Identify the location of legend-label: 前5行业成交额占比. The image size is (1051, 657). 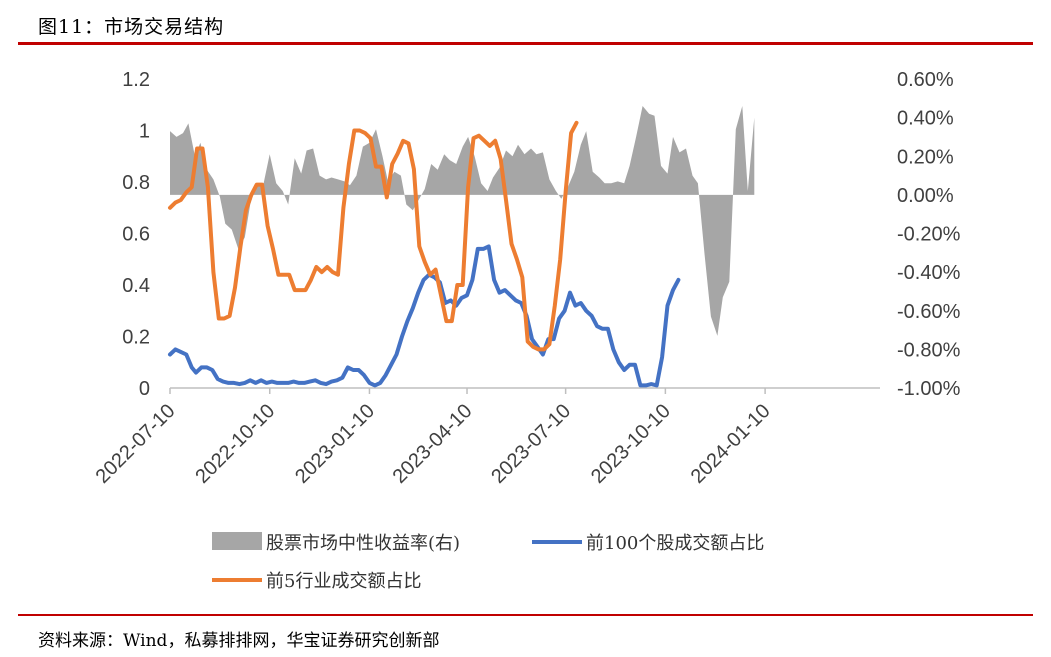
(343, 581).